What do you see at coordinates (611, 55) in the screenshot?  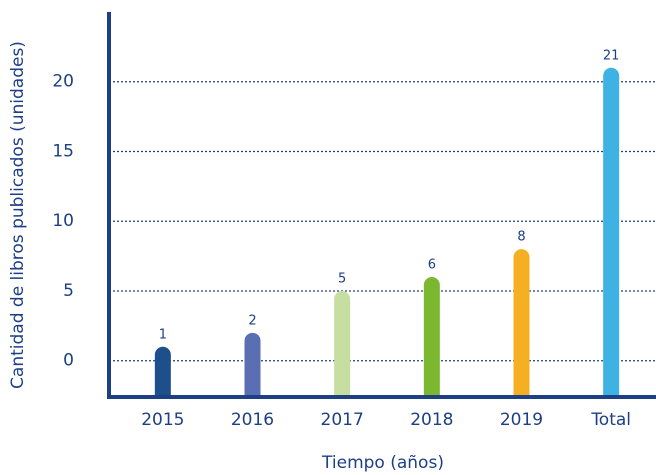 I see `value-label: 21` at bounding box center [611, 55].